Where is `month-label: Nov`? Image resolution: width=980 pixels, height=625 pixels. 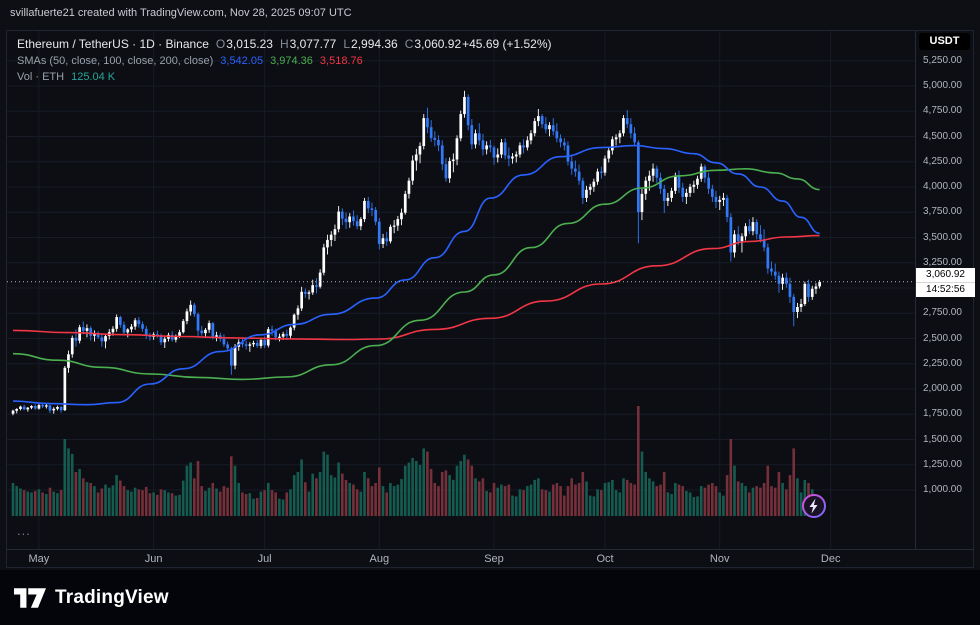
month-label: Nov is located at coordinates (719, 559).